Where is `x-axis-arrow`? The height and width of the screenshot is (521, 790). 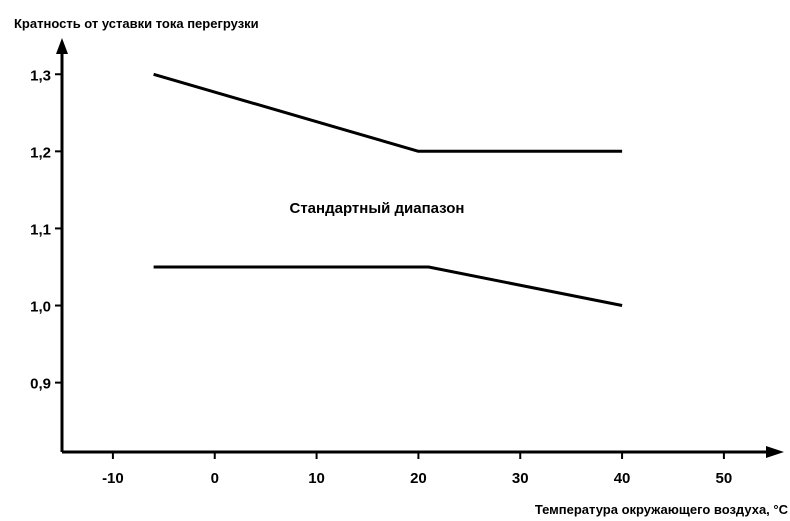 x-axis-arrow is located at coordinates (775, 452).